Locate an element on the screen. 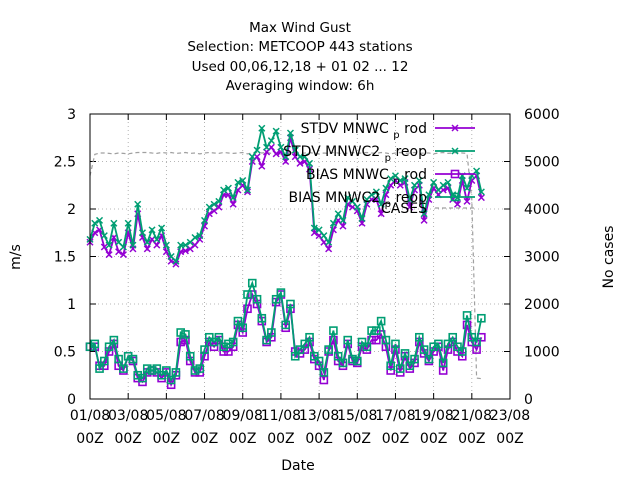  y2-tick-label: 3000 is located at coordinates (542, 258).